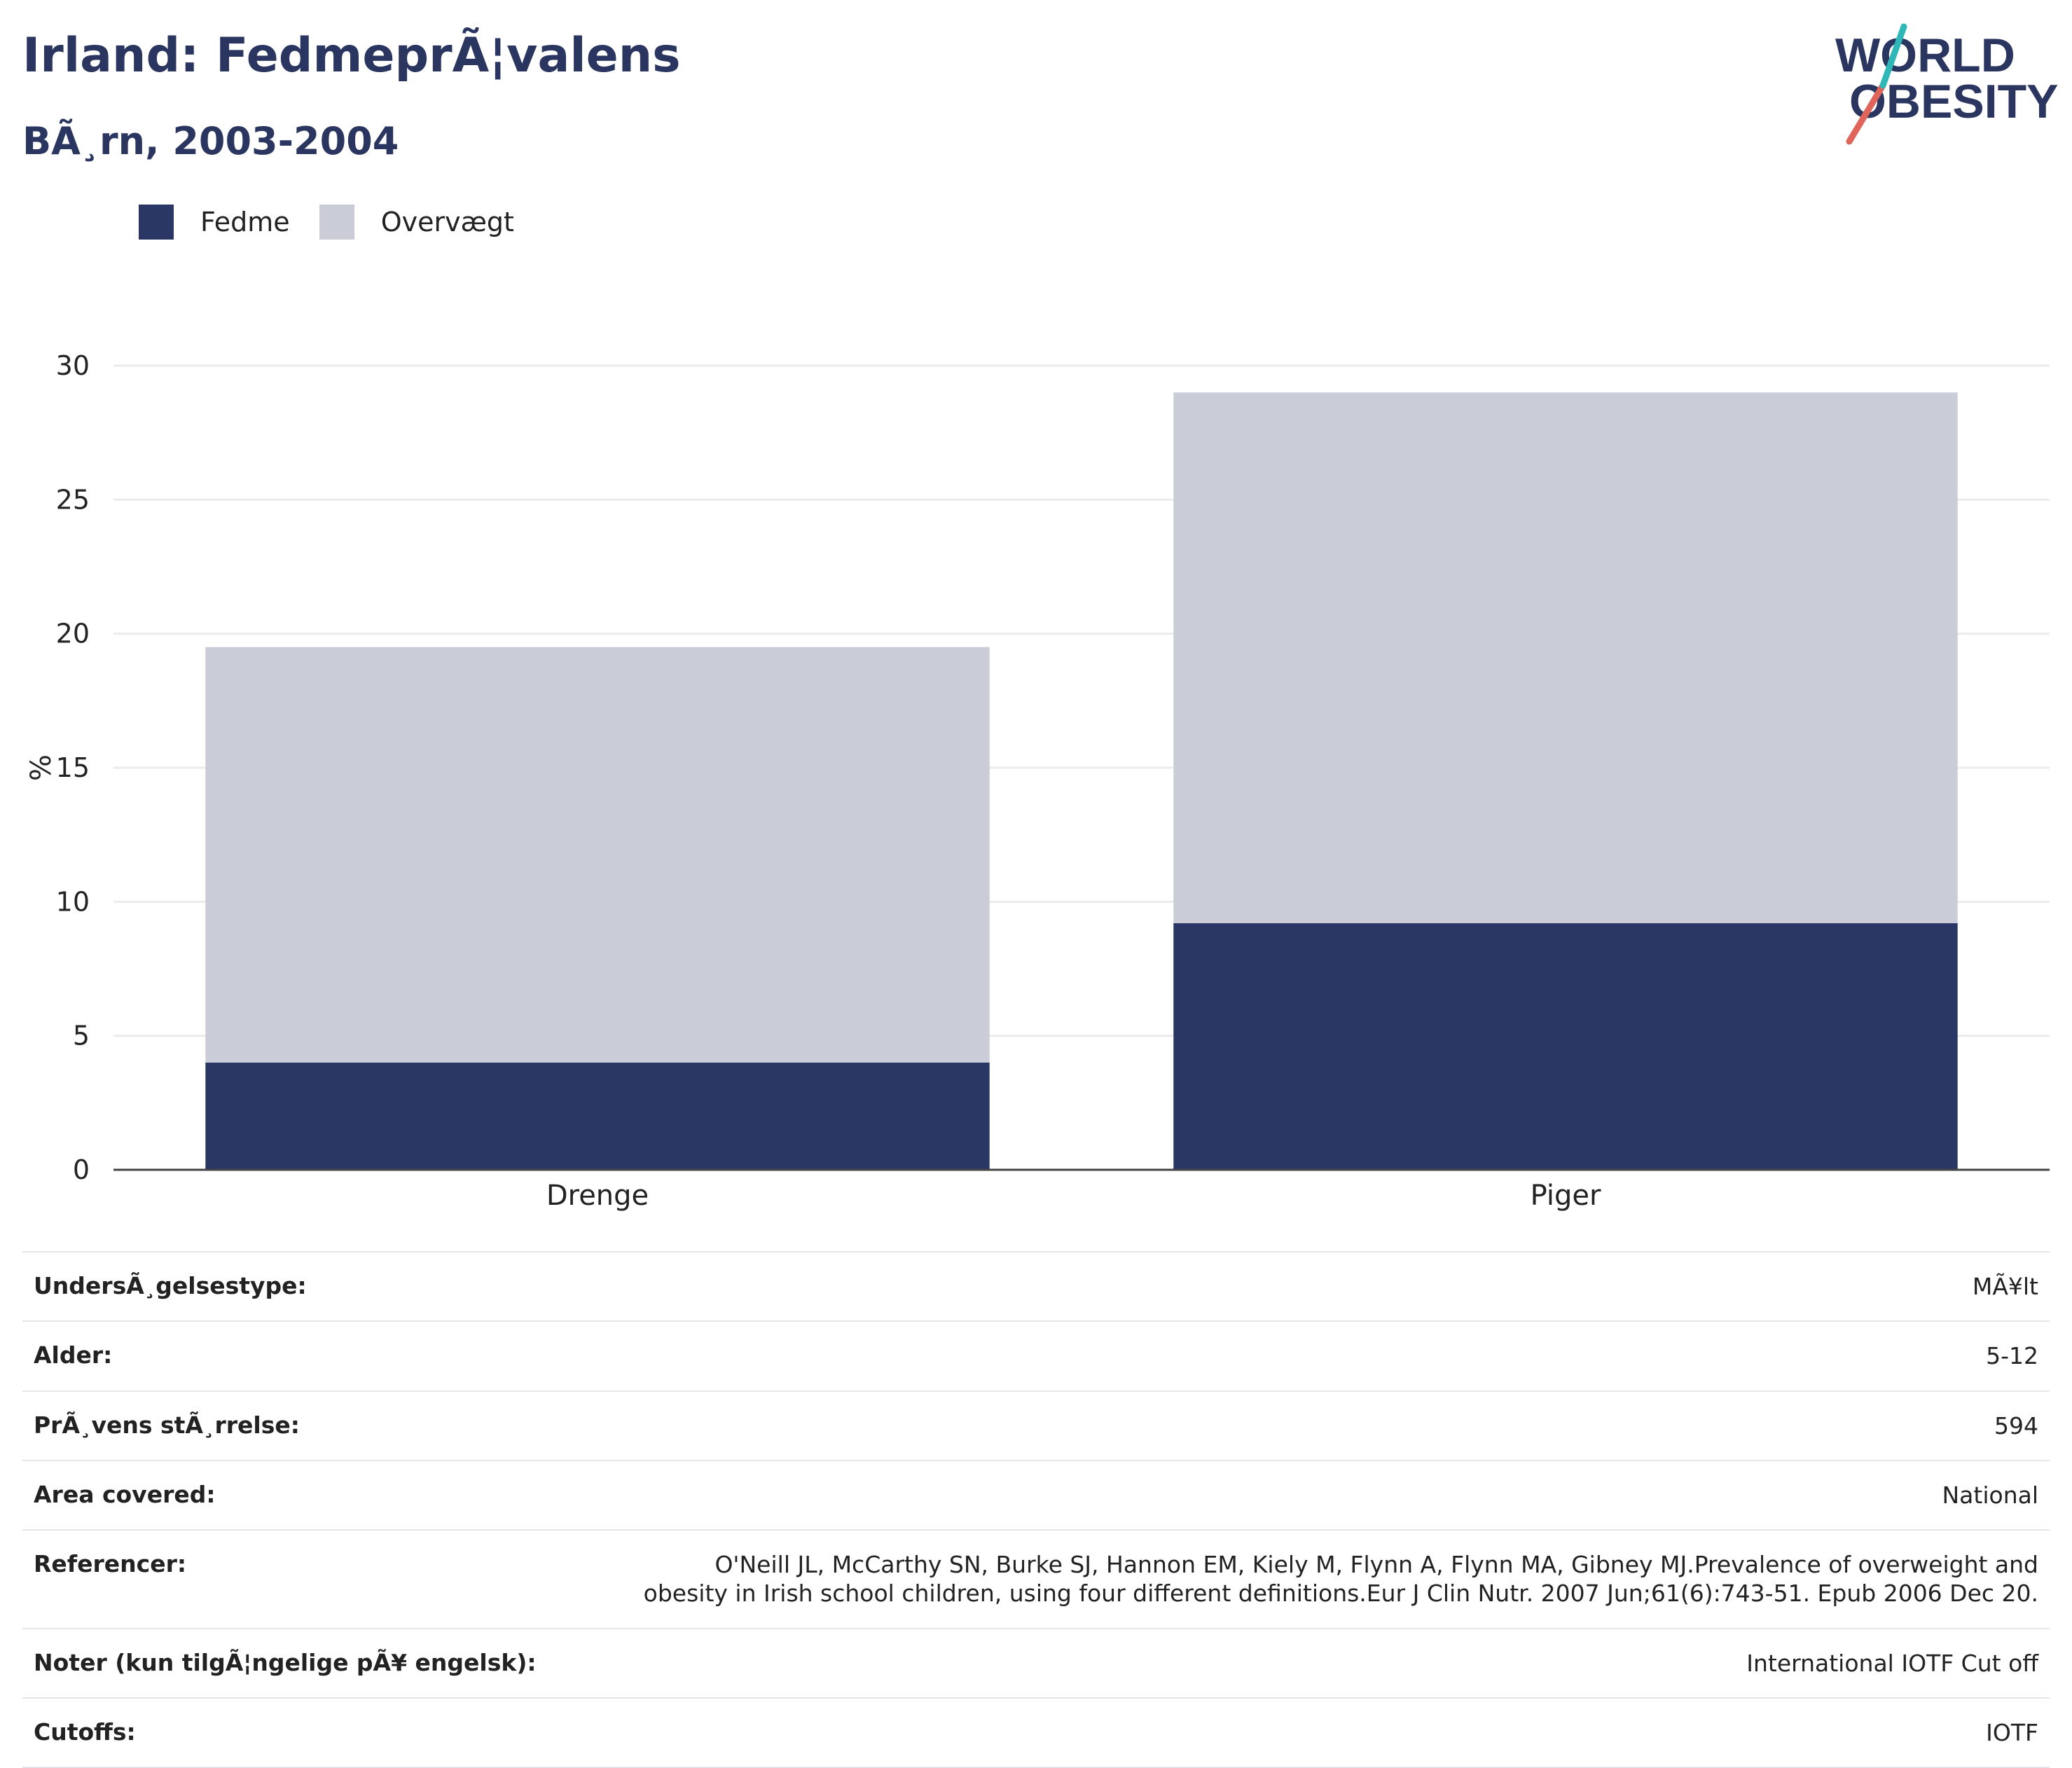 The height and width of the screenshot is (1768, 2072). What do you see at coordinates (157, 222) in the screenshot?
I see `legend-swatch-fedme` at bounding box center [157, 222].